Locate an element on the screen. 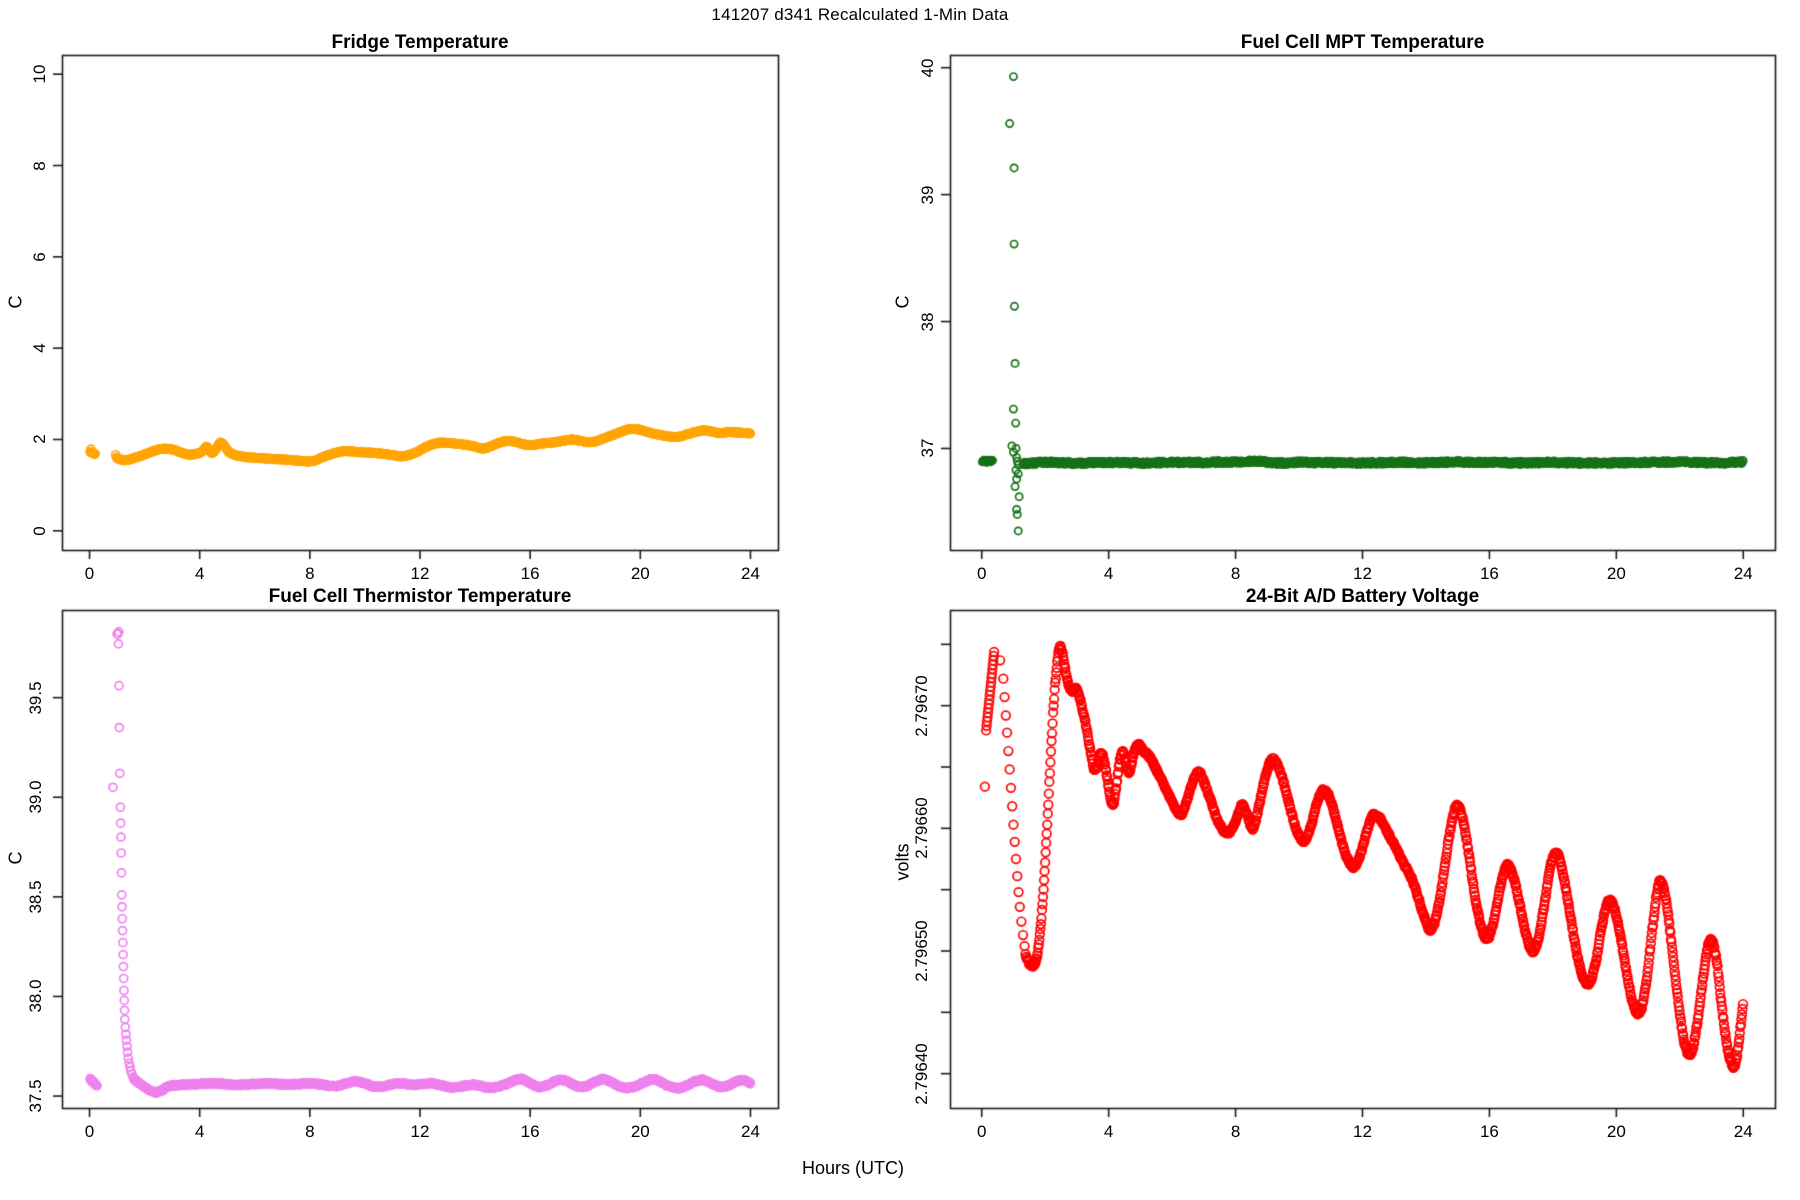 This screenshot has width=1800, height=1200. y-tick-label: 10 is located at coordinates (39, 74).